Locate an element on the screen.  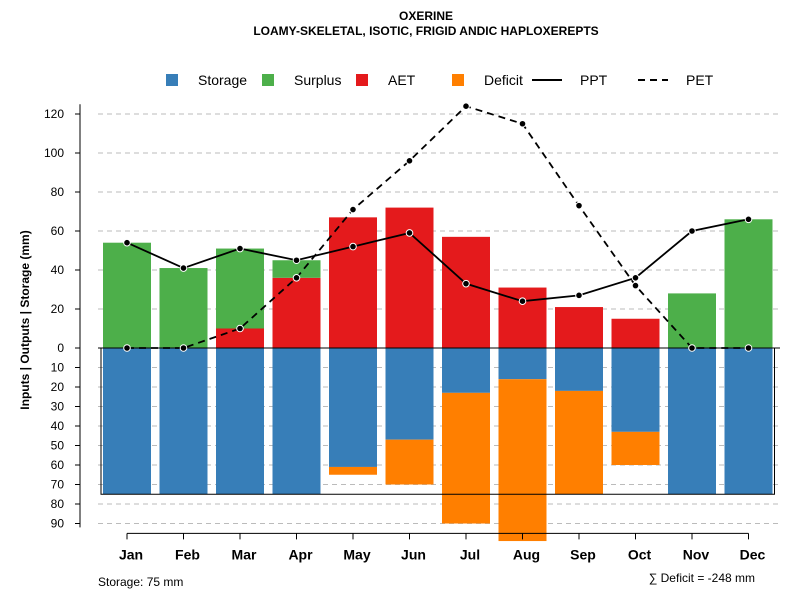
x-tick-label: Jul is located at coordinates (470, 554).